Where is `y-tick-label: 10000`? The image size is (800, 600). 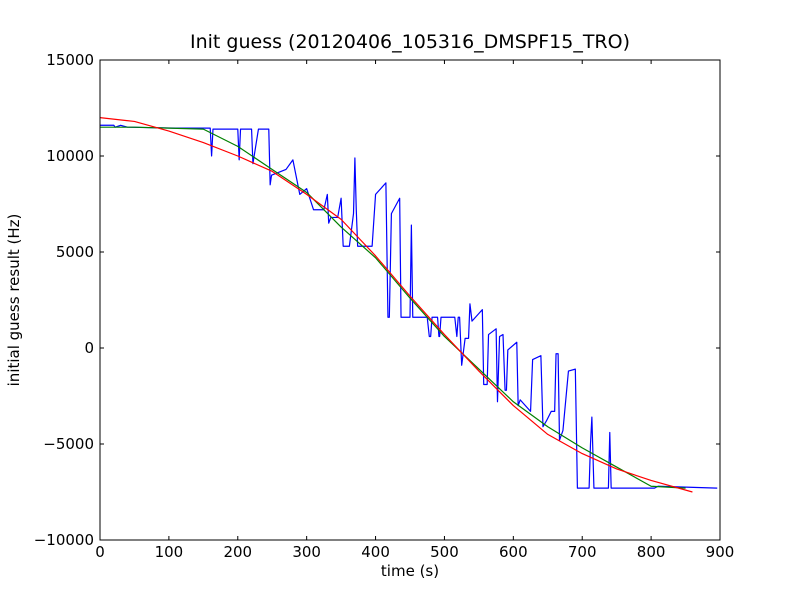 y-tick-label: 10000 is located at coordinates (70, 156).